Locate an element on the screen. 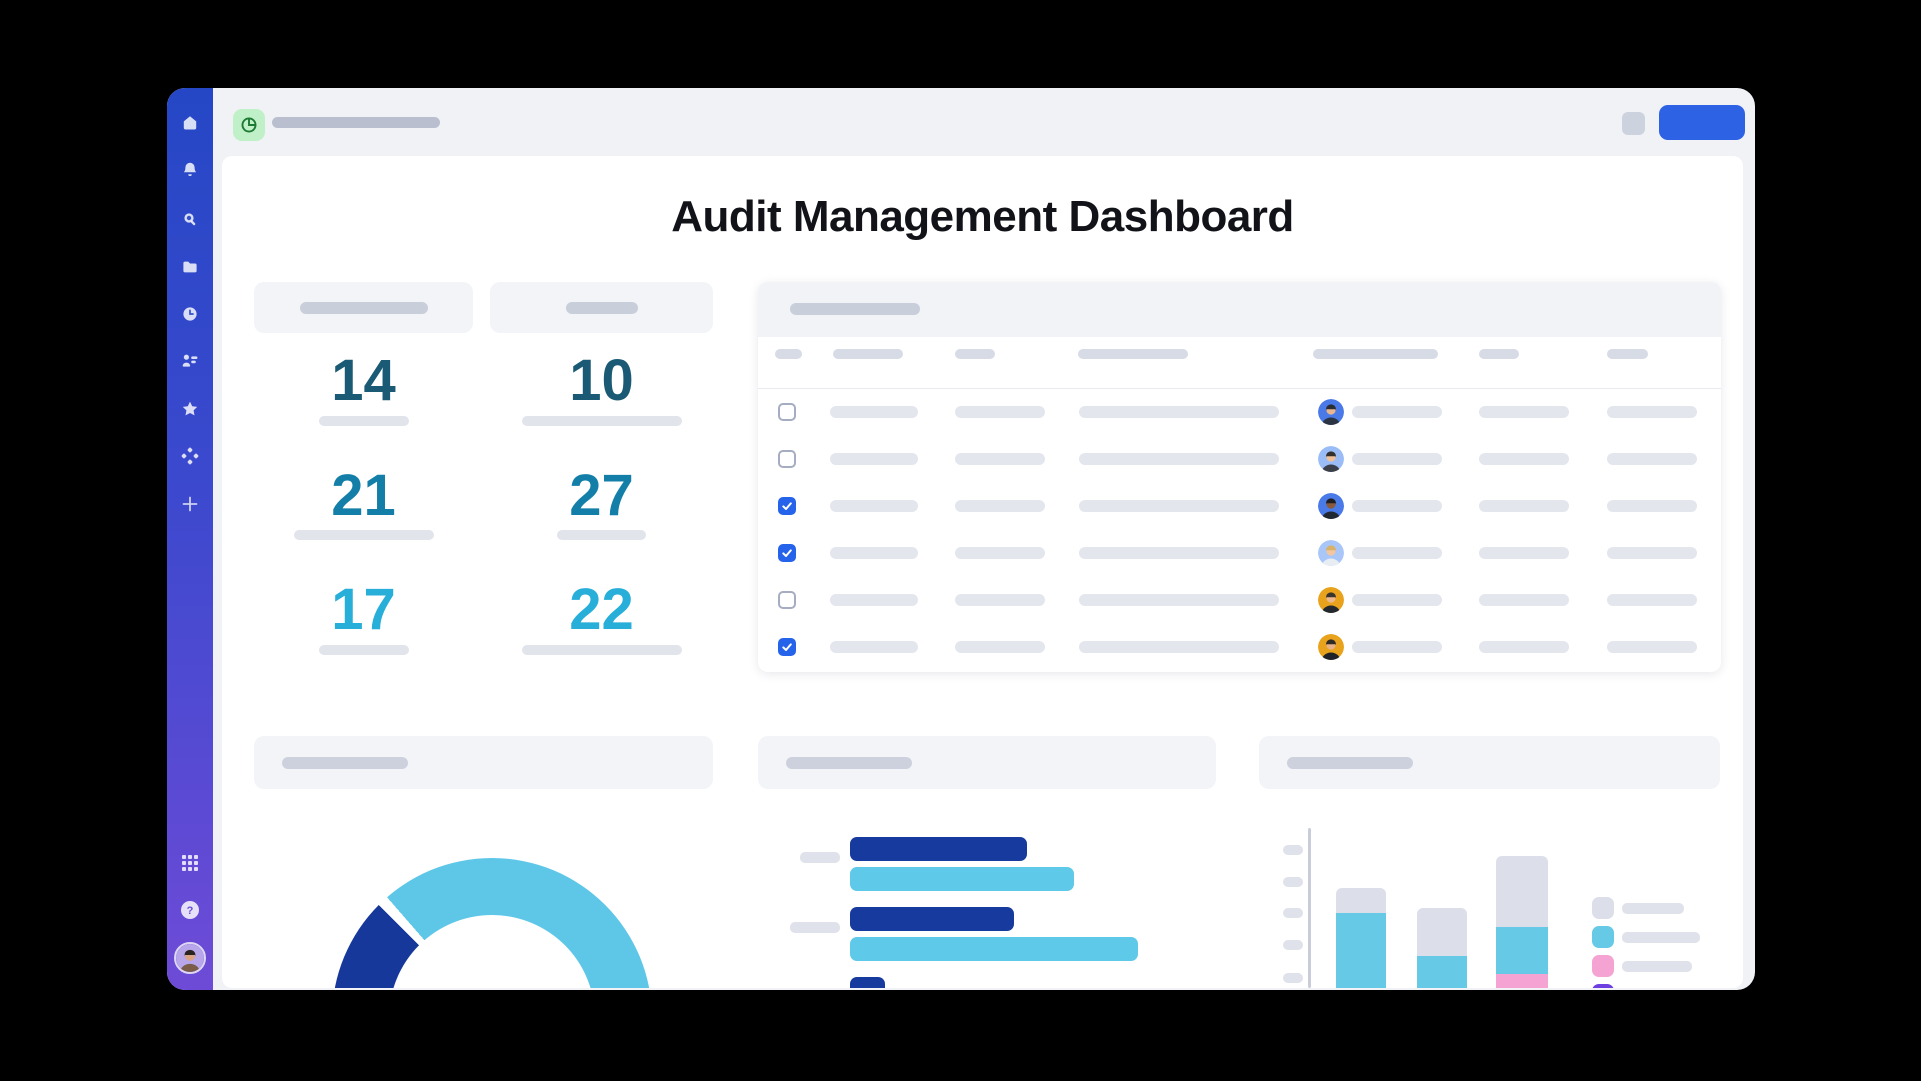 The height and width of the screenshot is (1081, 1921). clock-icon is located at coordinates (190, 314).